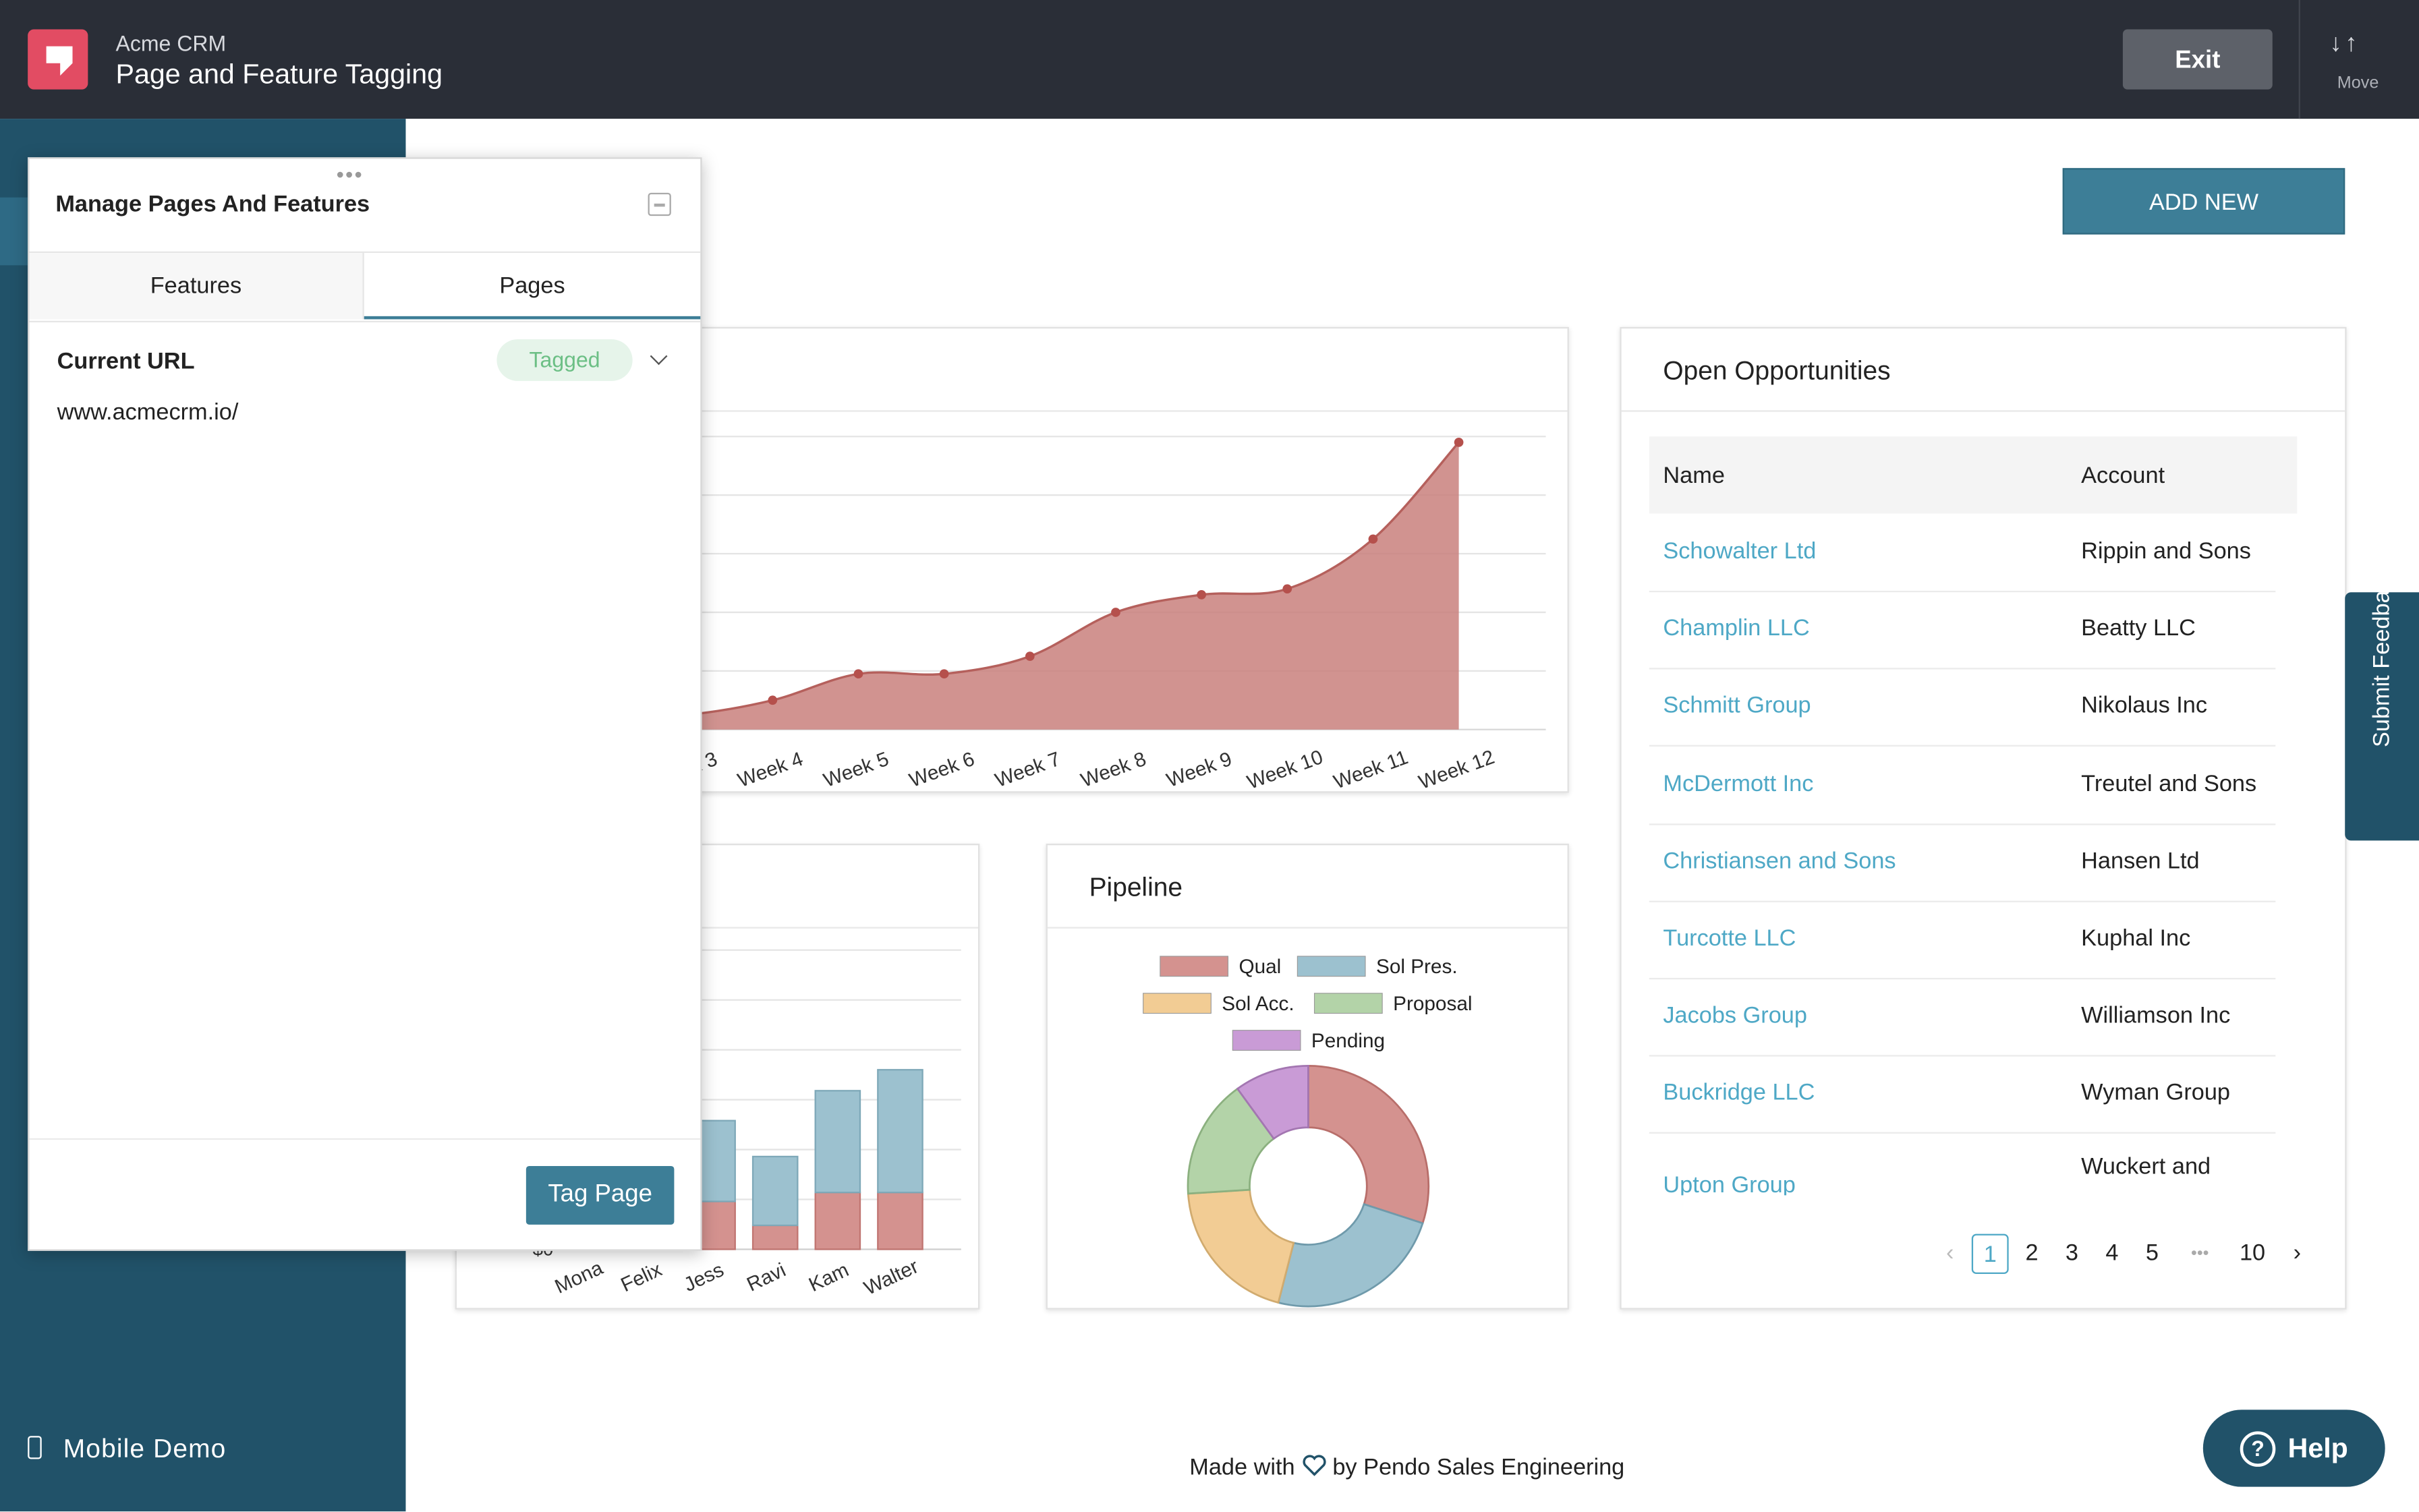 The height and width of the screenshot is (1512, 2419). Describe the element at coordinates (2252, 1253) in the screenshot. I see `page-10-button: 10` at that location.